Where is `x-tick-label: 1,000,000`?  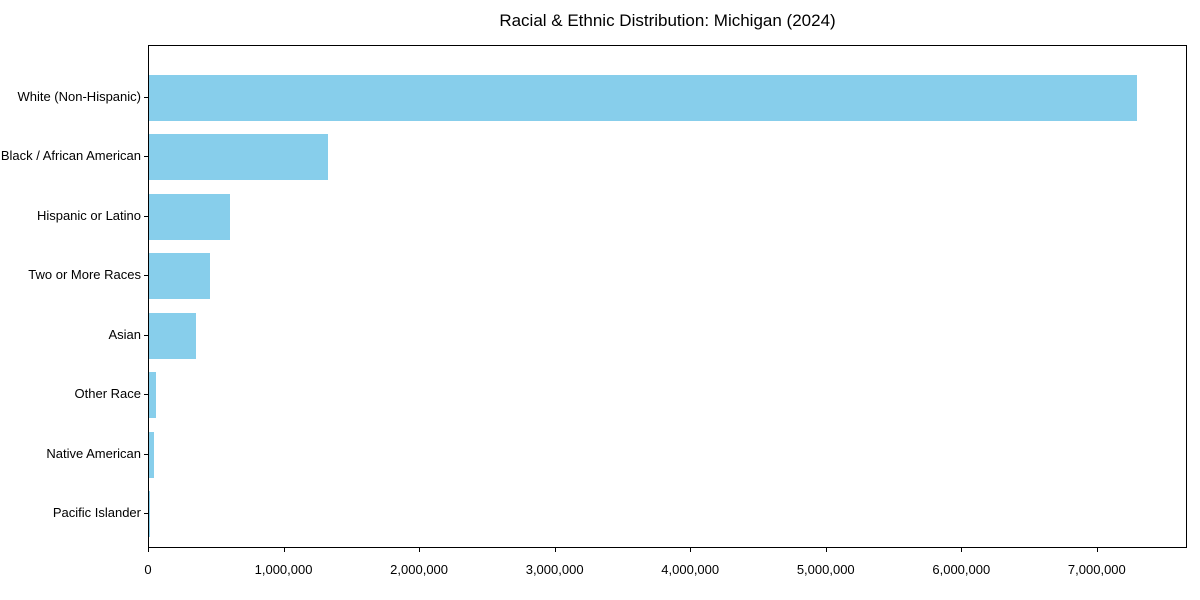
x-tick-label: 1,000,000 is located at coordinates (283, 569).